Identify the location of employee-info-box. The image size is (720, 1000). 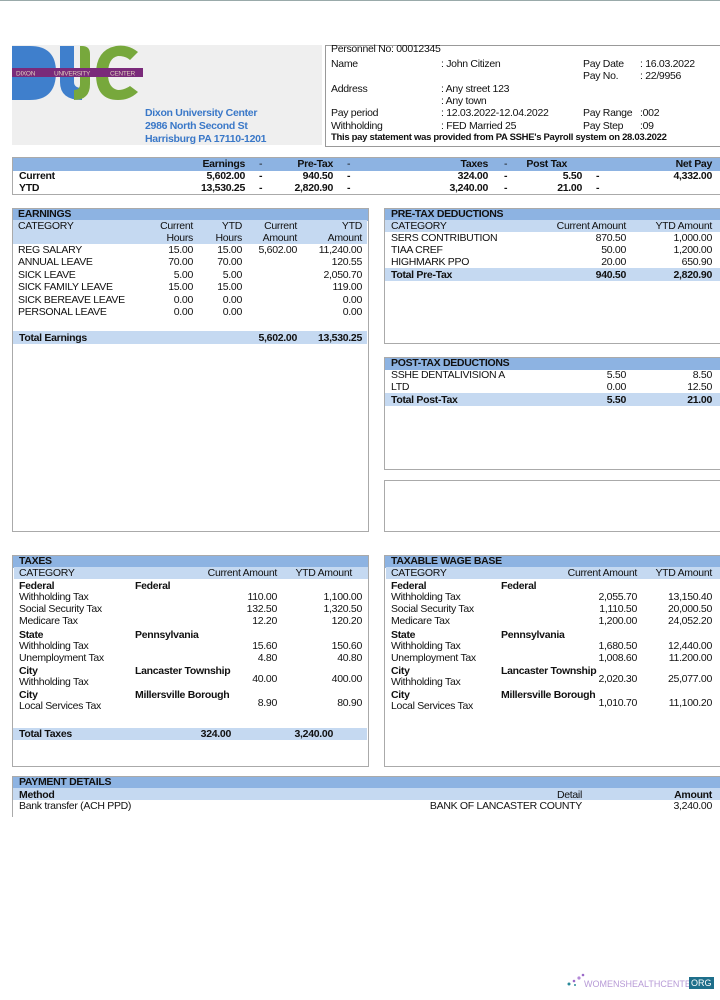
(522, 96).